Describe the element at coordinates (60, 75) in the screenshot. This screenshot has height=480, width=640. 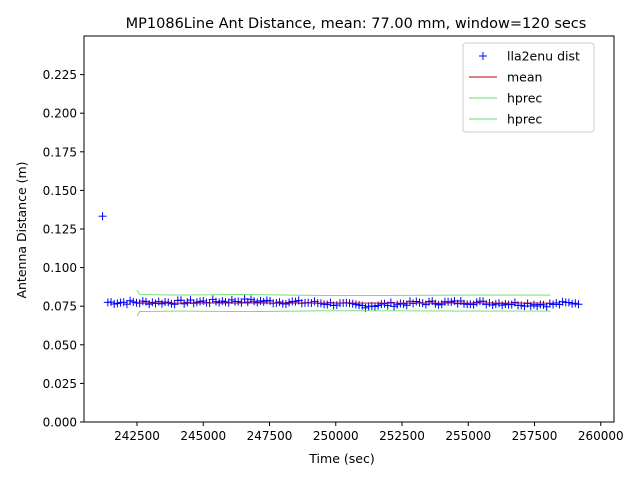
I see `y-tick-label: 0.225` at that location.